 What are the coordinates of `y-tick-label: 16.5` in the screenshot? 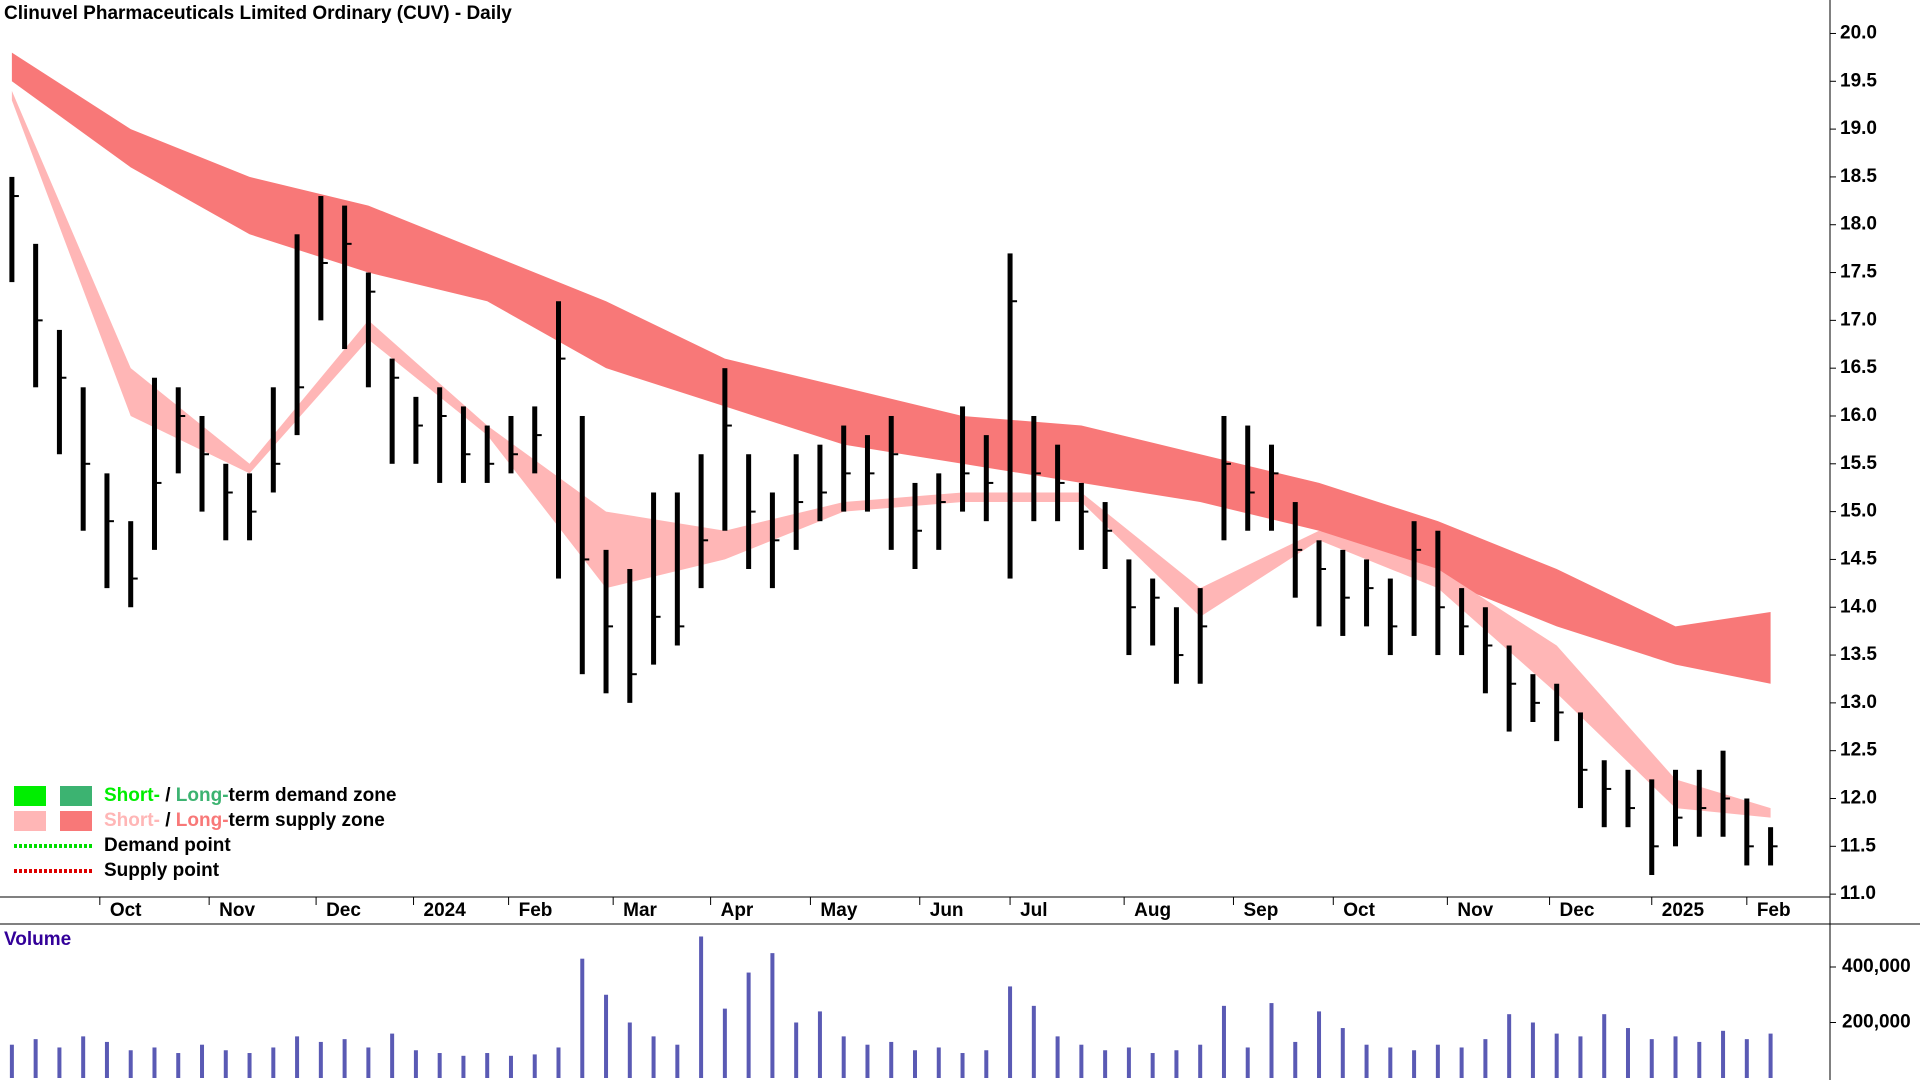 It's located at (1858, 367).